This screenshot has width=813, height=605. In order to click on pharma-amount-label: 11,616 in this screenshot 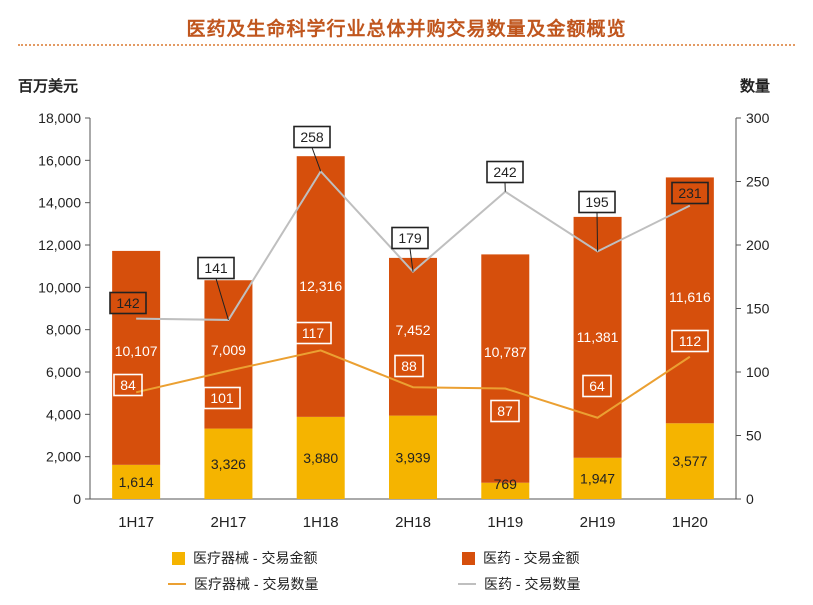, I will do `click(690, 297)`.